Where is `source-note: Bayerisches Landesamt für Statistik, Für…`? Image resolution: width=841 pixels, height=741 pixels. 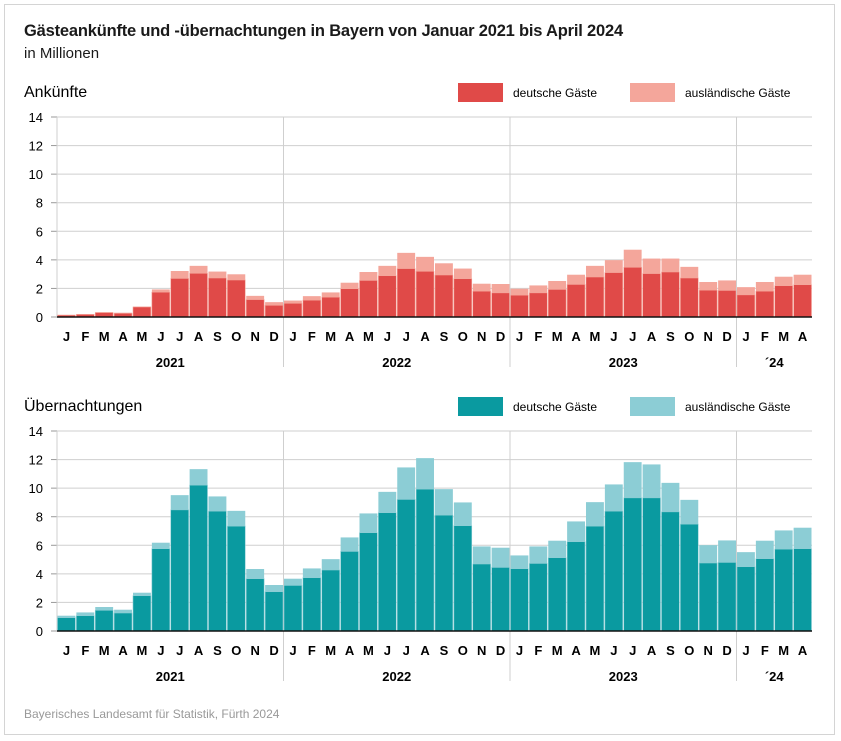
source-note: Bayerisches Landesamt für Statistik, Für… is located at coordinates (152, 714).